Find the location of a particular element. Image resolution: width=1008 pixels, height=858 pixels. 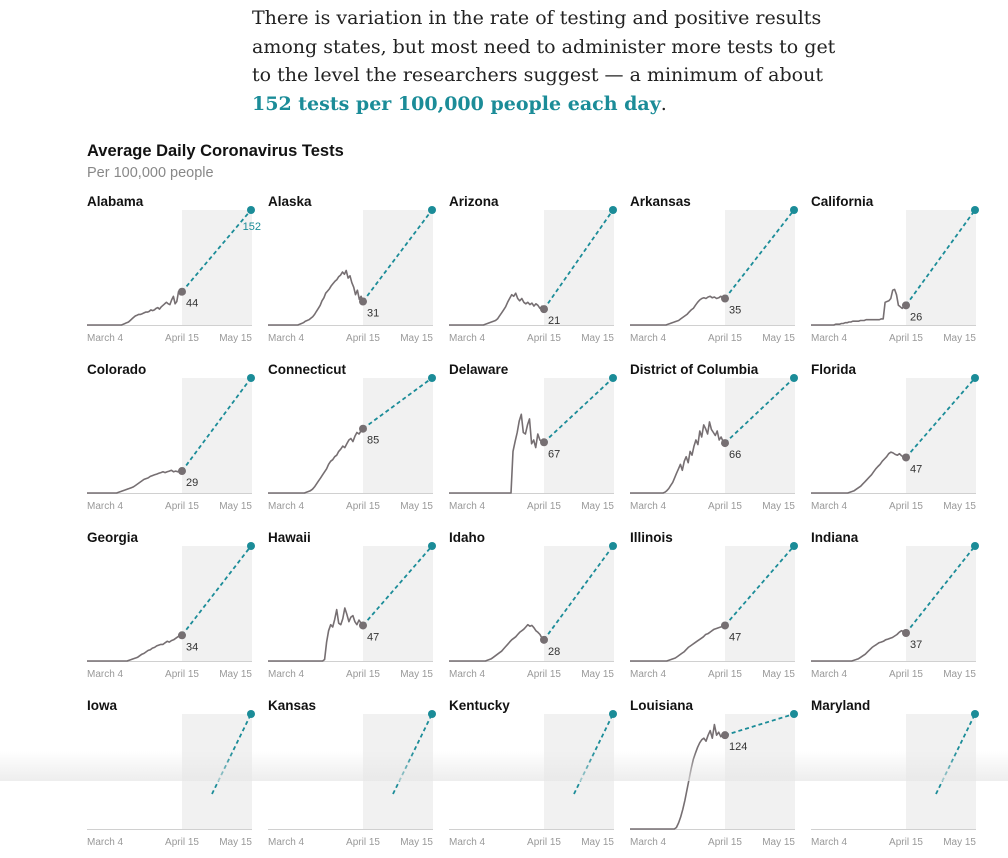

state-chart: March 4 April 15 May 15 66 is located at coordinates (714, 443).